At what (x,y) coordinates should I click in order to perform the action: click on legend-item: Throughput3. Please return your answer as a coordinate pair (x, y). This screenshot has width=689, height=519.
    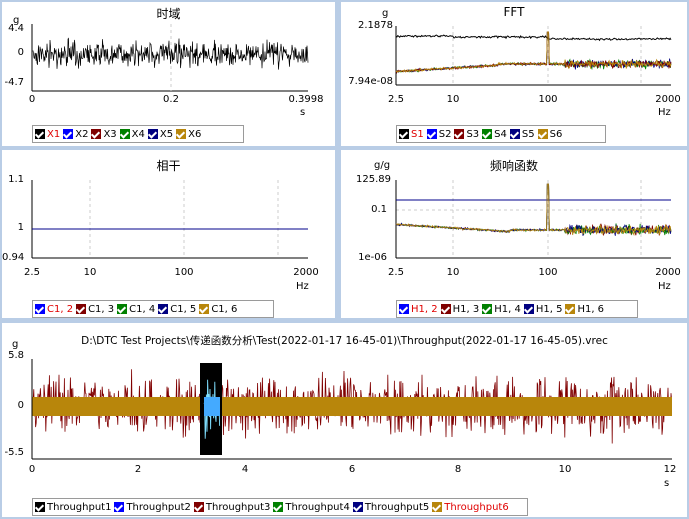
    Looking at the image, I should click on (231, 507).